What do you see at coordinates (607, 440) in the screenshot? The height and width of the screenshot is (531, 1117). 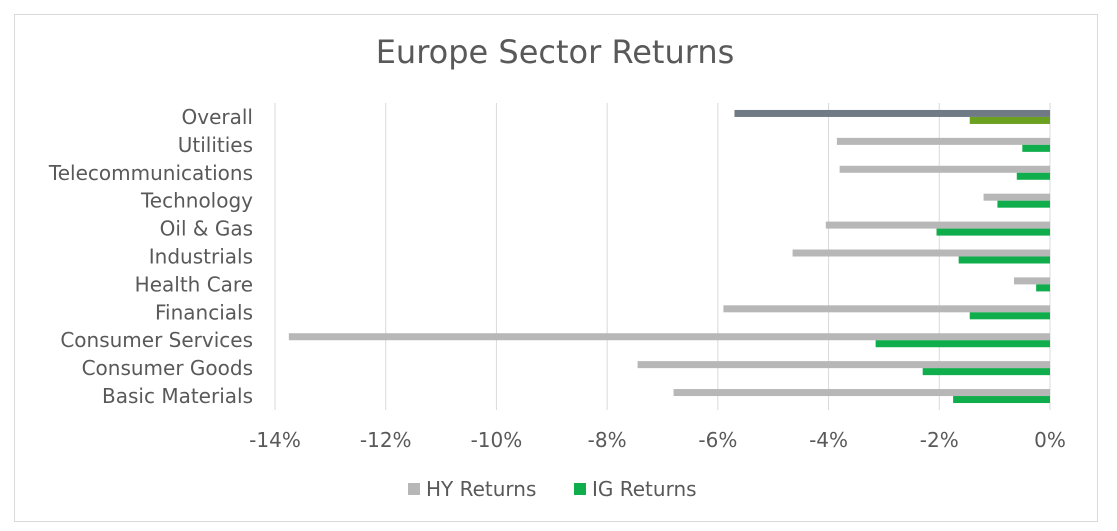 I see `x-tick-label: -8%` at bounding box center [607, 440].